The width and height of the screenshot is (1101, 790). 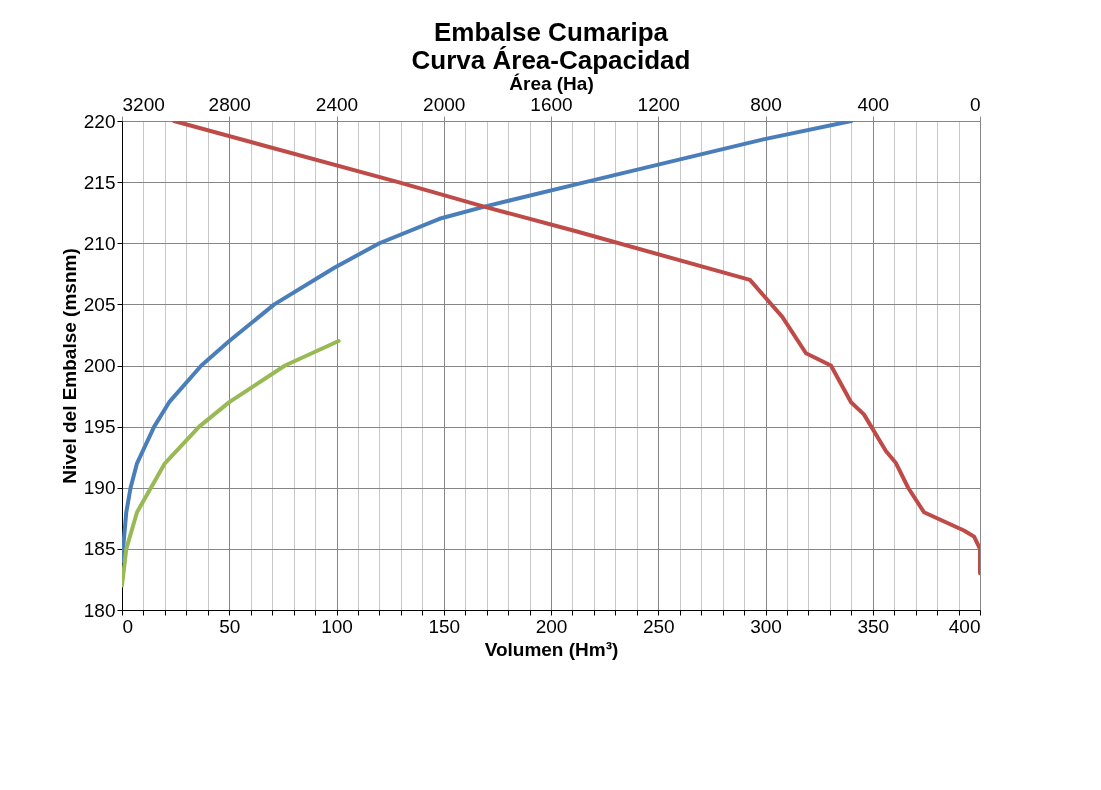 What do you see at coordinates (658, 104) in the screenshot?
I see `x2-tick-label: 1200` at bounding box center [658, 104].